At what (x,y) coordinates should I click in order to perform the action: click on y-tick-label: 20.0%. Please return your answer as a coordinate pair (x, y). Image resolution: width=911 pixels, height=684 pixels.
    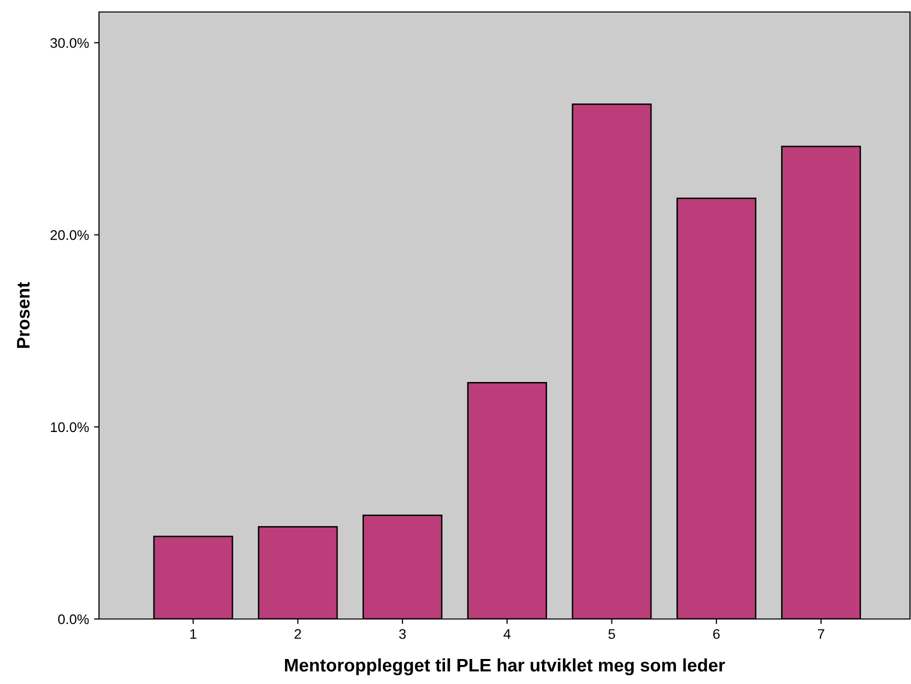
    Looking at the image, I should click on (69, 235).